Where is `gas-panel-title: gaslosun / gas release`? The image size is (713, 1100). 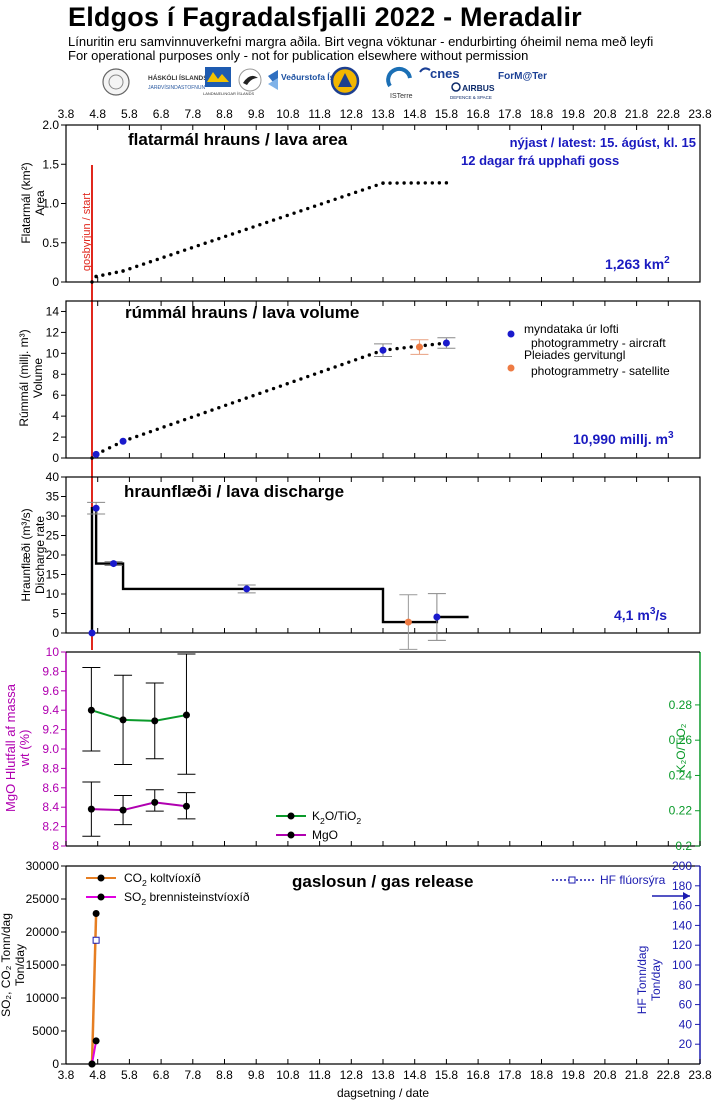
gas-panel-title: gaslosun / gas release is located at coordinates (382, 881).